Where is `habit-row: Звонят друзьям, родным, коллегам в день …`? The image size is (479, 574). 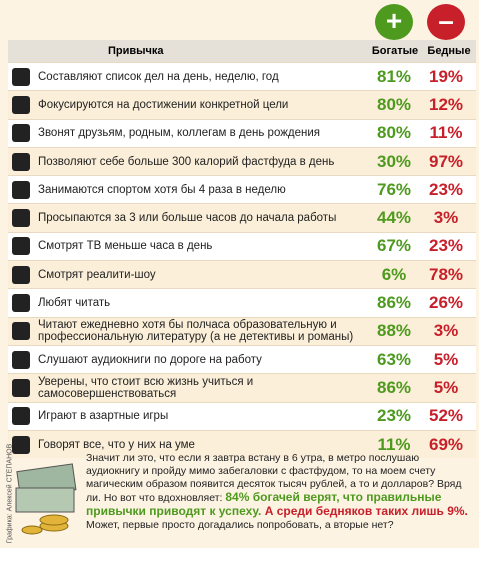 habit-row: Звонят друзьям, родным, коллегам в день … is located at coordinates (242, 132).